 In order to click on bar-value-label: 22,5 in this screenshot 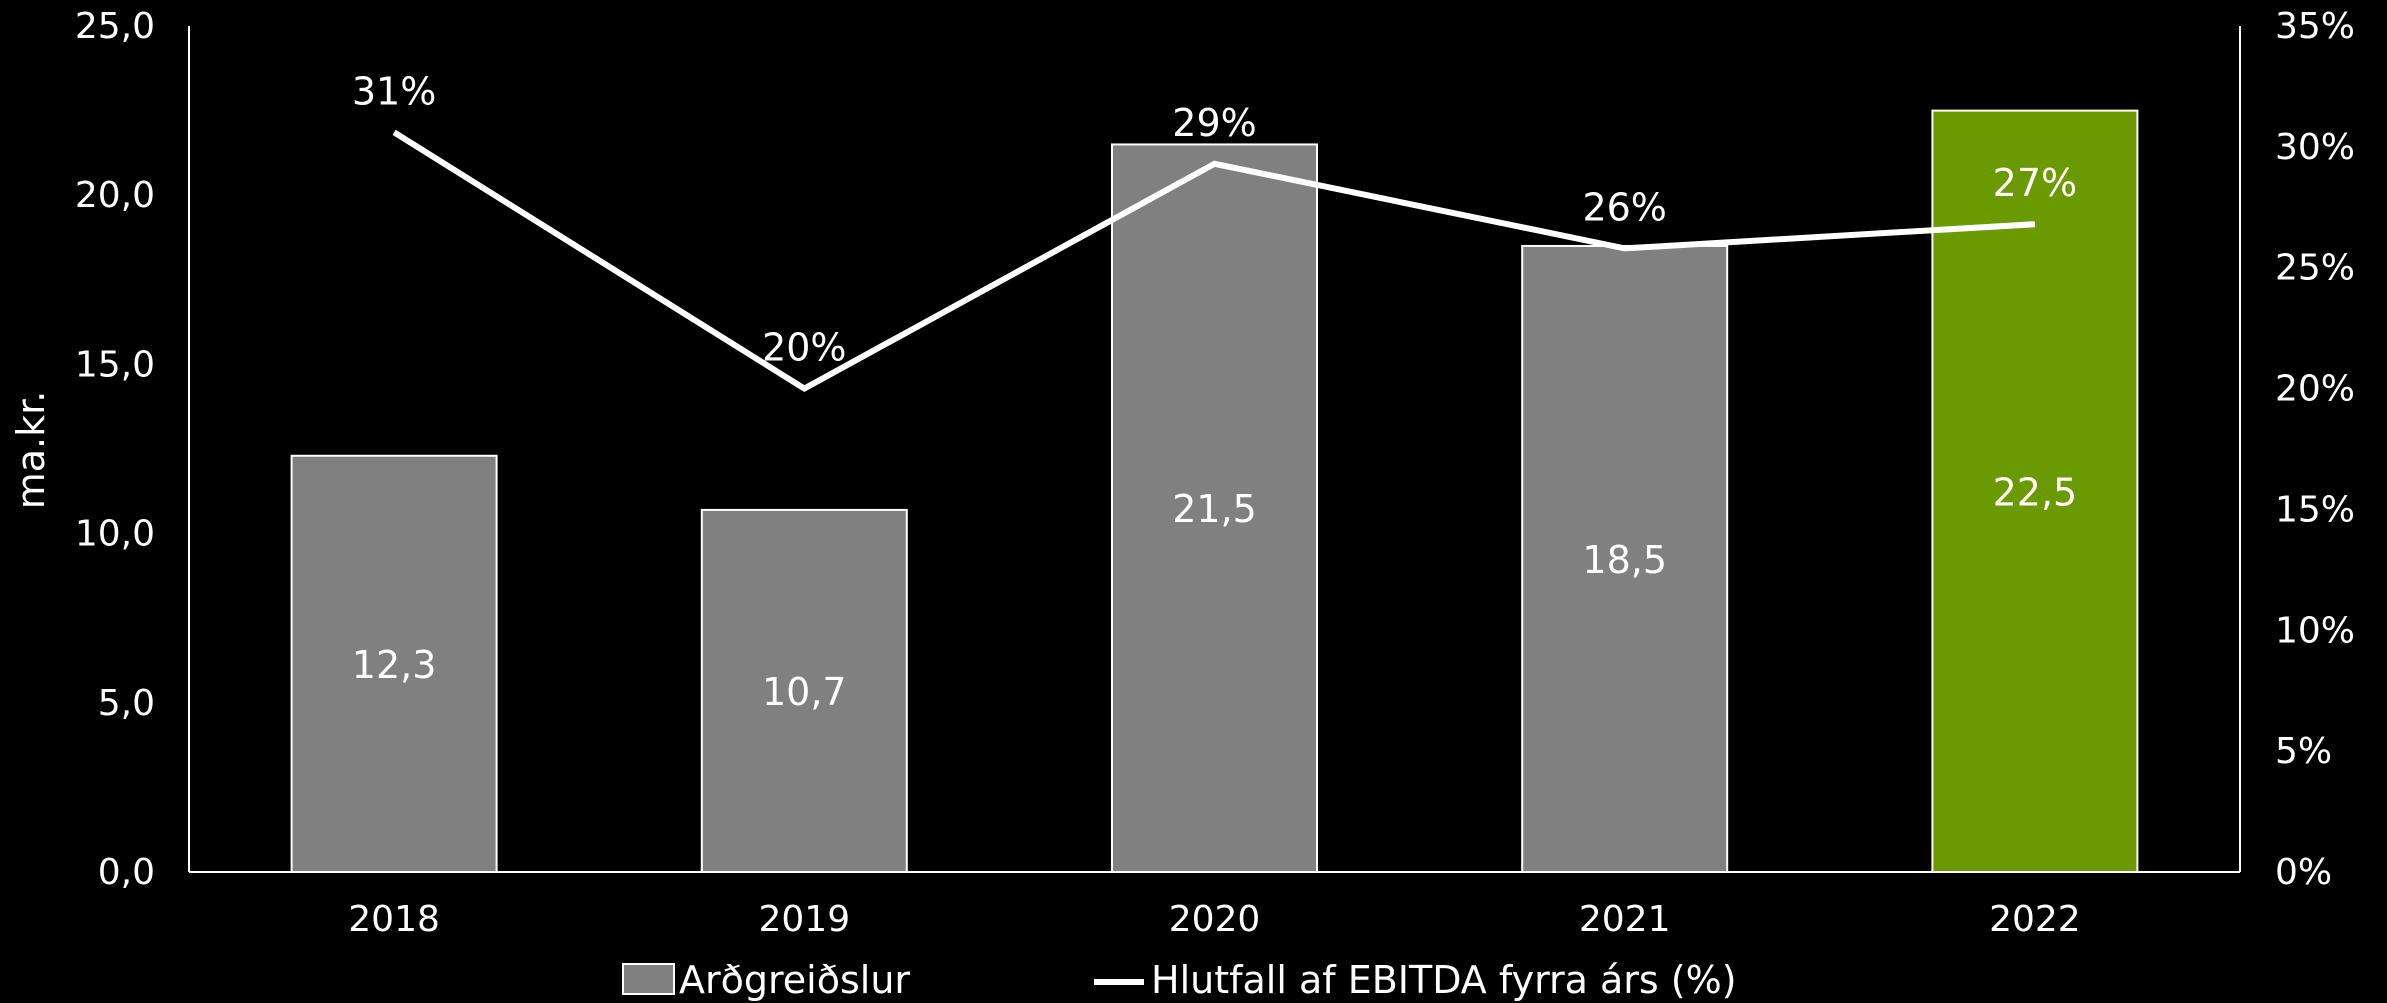, I will do `click(2035, 492)`.